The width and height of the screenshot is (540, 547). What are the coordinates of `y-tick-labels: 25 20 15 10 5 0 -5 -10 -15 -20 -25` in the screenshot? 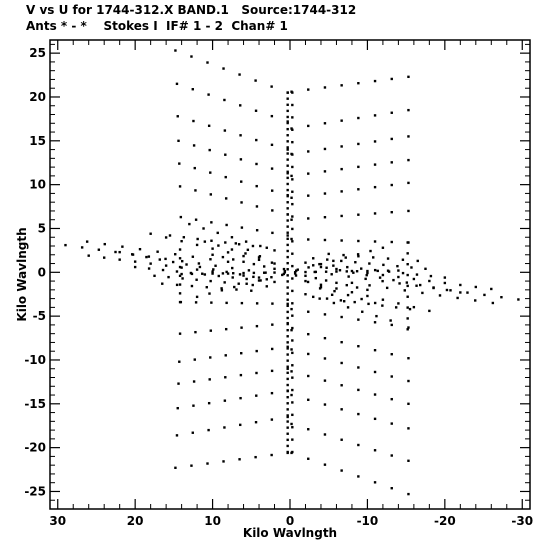 It's located at (35, 272).